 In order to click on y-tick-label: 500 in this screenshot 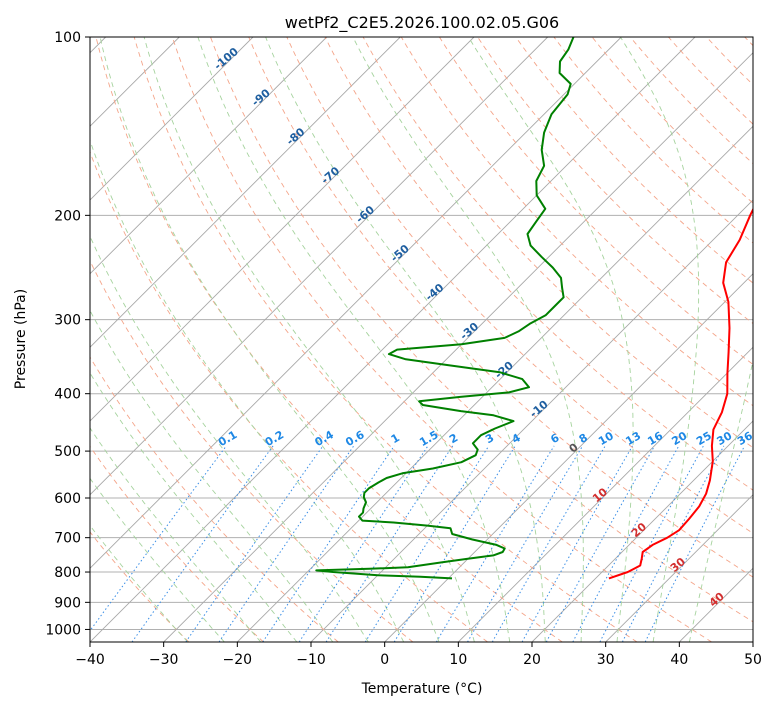, I will do `click(67, 452)`.